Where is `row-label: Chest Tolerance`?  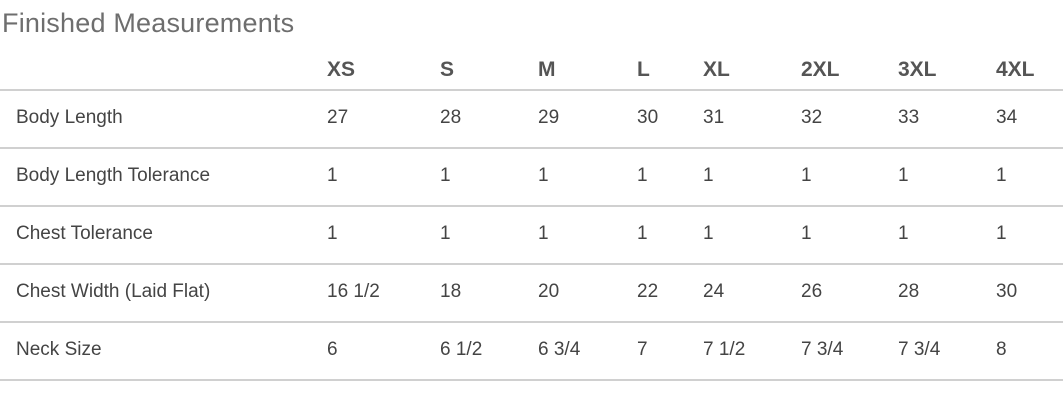
row-label: Chest Tolerance is located at coordinates (84, 233).